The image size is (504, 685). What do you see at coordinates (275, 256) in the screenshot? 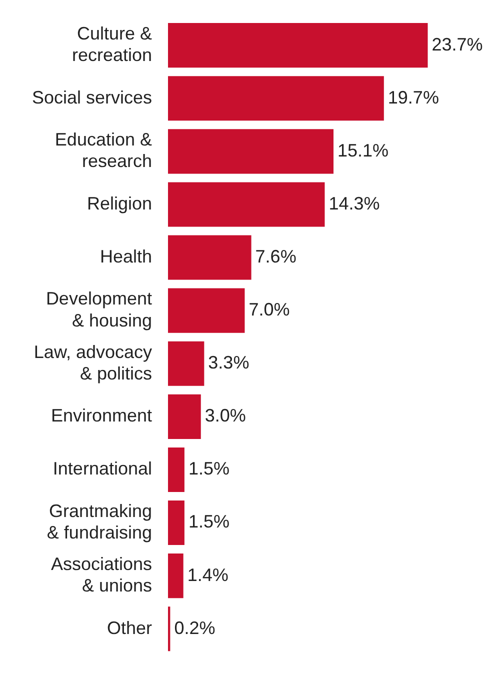
I see `data-label: 7.6%` at bounding box center [275, 256].